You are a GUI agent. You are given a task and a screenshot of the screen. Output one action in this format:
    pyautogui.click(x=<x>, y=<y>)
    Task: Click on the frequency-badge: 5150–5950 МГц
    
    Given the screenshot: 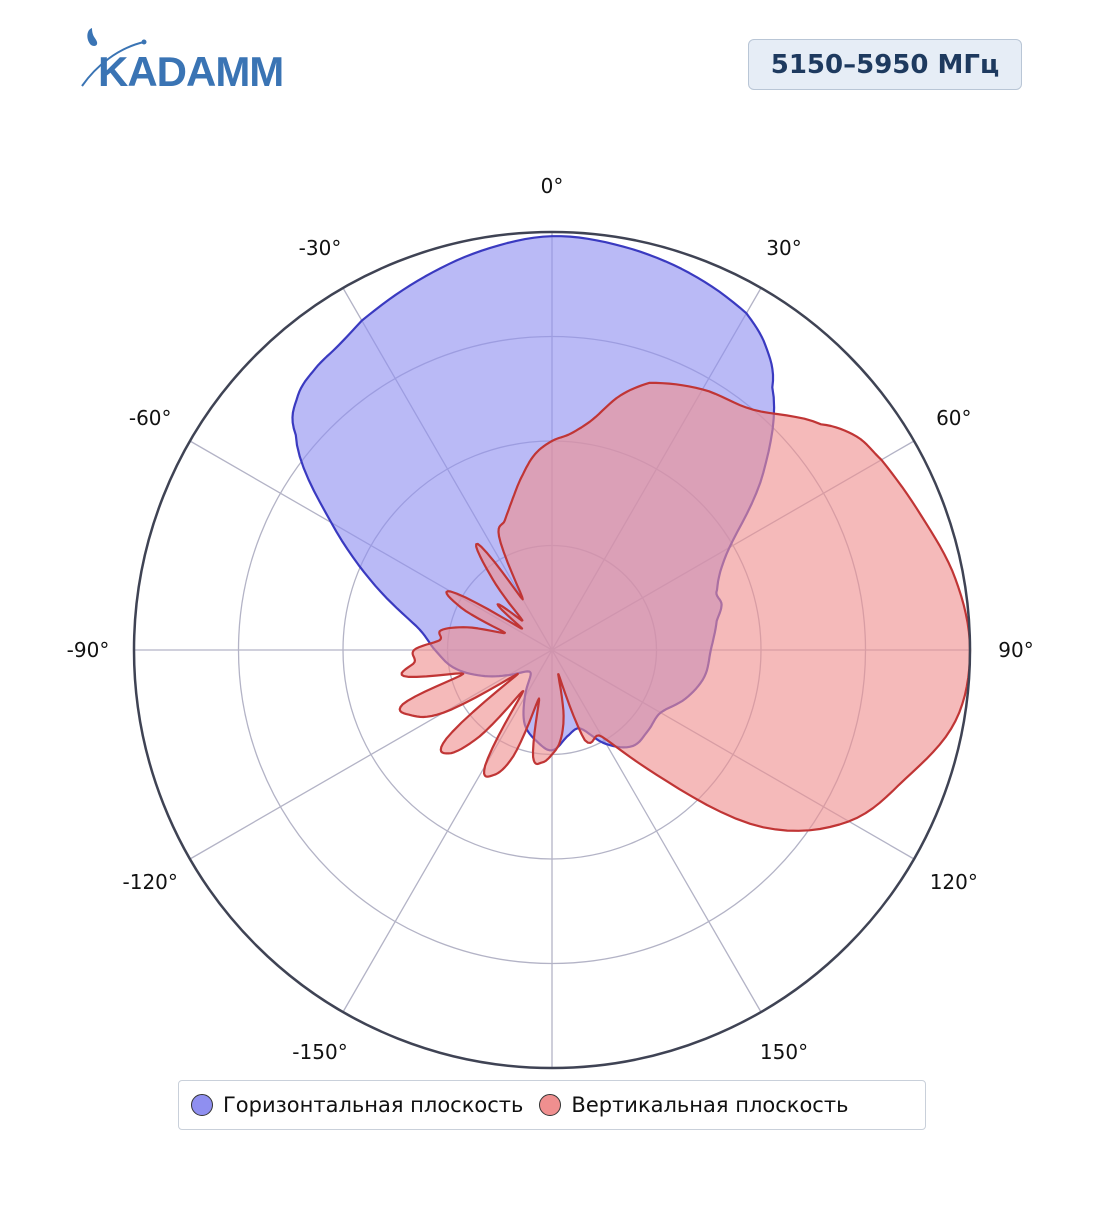 What is the action you would take?
    pyautogui.click(x=885, y=64)
    